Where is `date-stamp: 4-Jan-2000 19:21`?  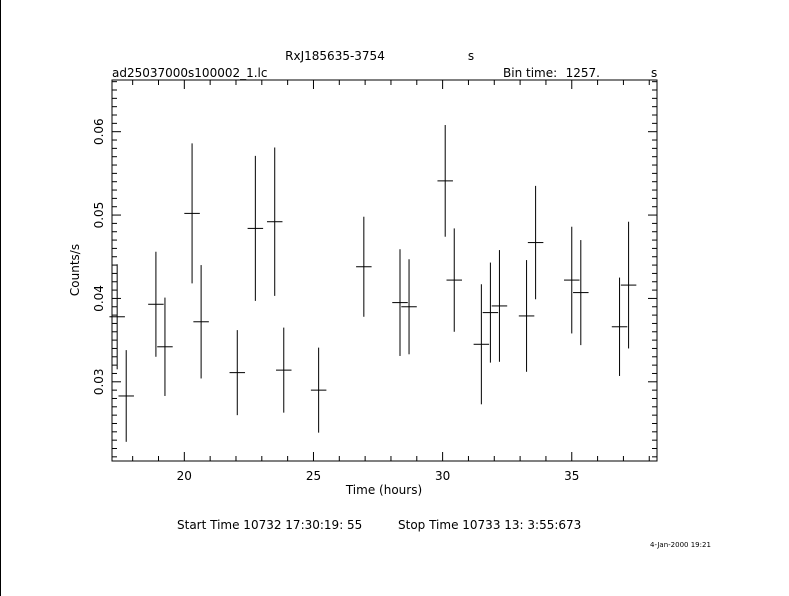 date-stamp: 4-Jan-2000 19:21 is located at coordinates (680, 545).